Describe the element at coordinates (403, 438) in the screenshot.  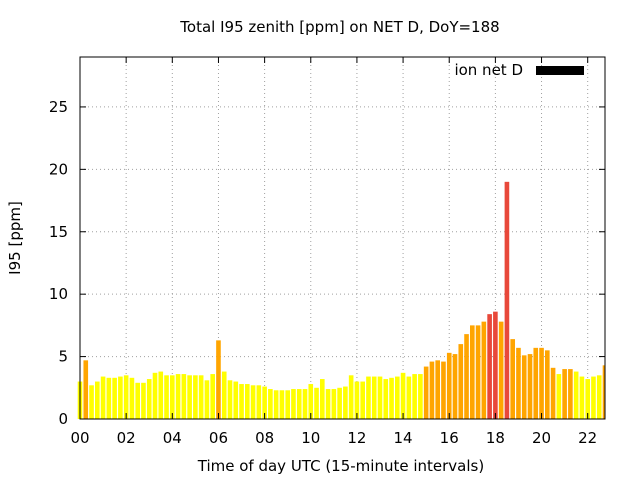
I see `x-tick-label: 14` at that location.